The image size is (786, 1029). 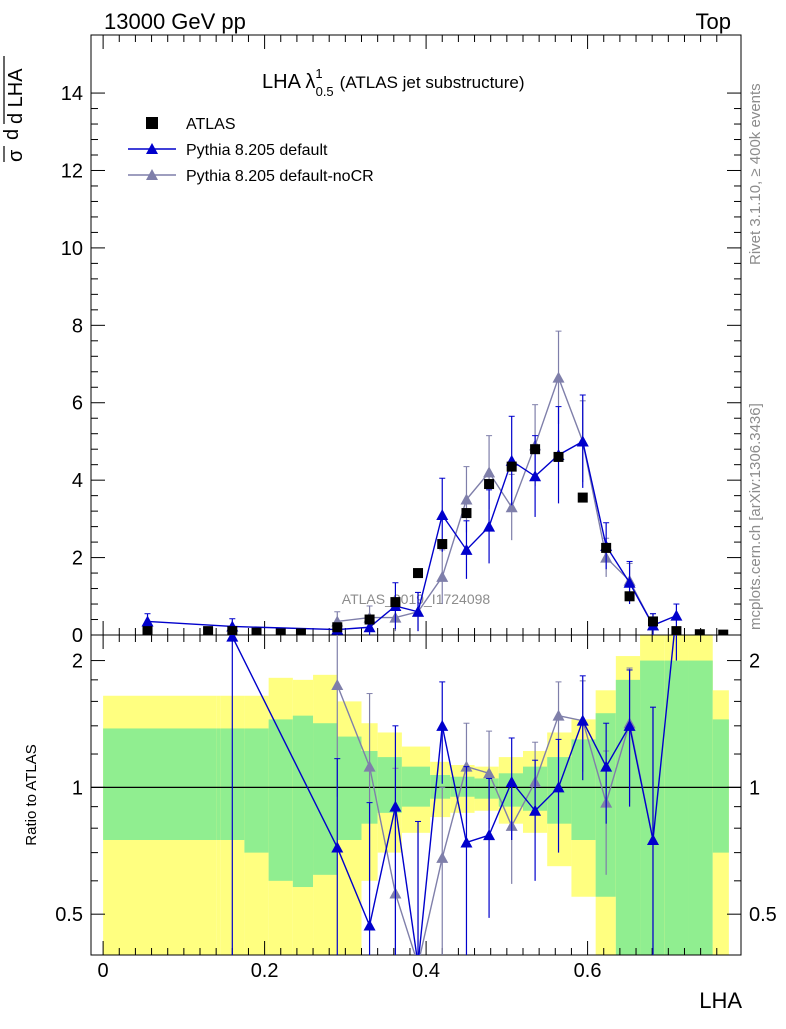 I want to click on rivet-note: Rivet 3.1.10, ≥ 400k events, so click(x=755, y=174).